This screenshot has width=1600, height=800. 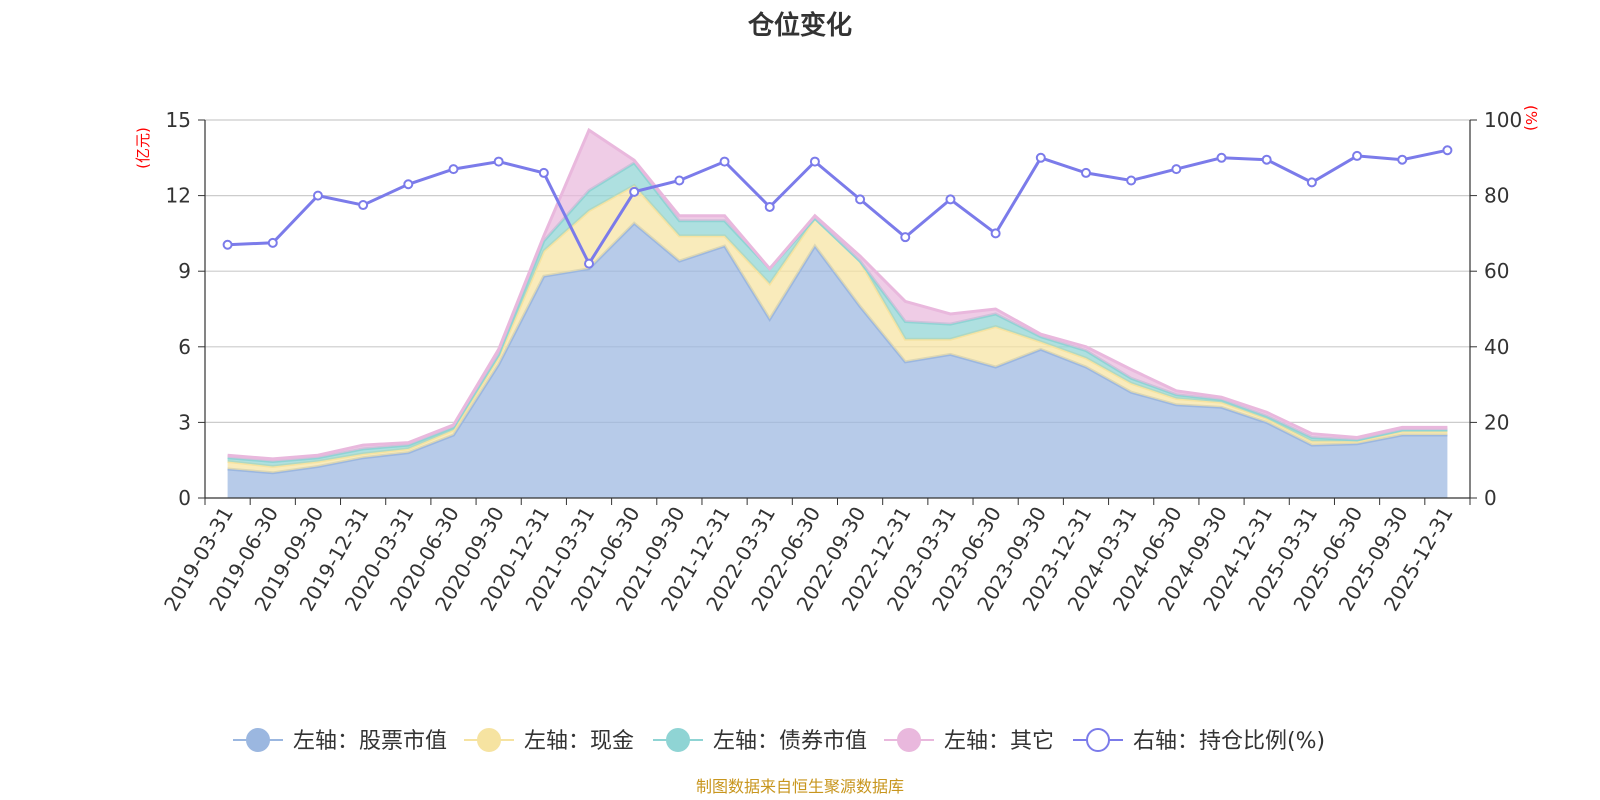 I want to click on right-tick-label: 80, so click(x=1496, y=196).